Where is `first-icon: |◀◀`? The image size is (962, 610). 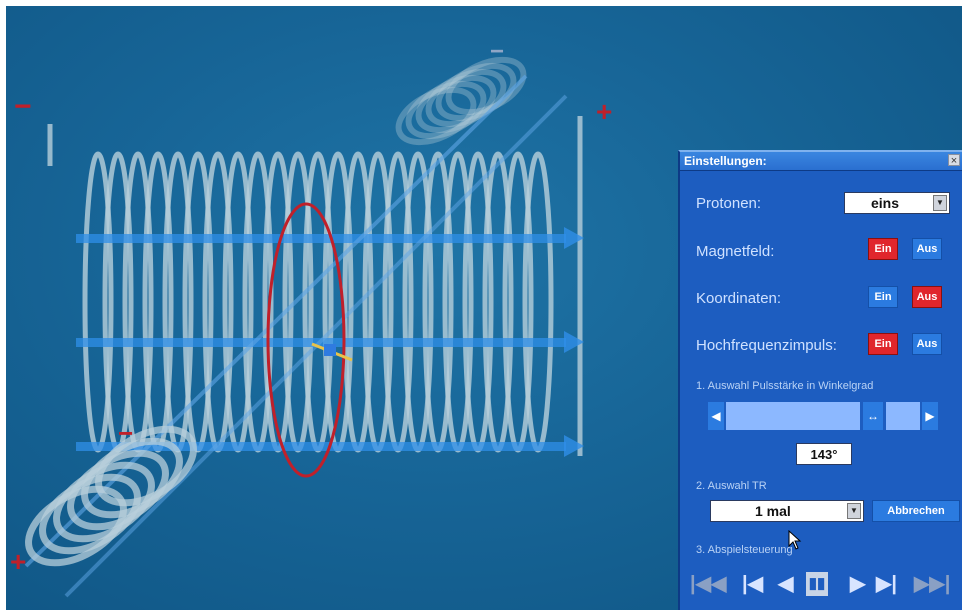
first-icon: |◀◀ is located at coordinates (708, 584).